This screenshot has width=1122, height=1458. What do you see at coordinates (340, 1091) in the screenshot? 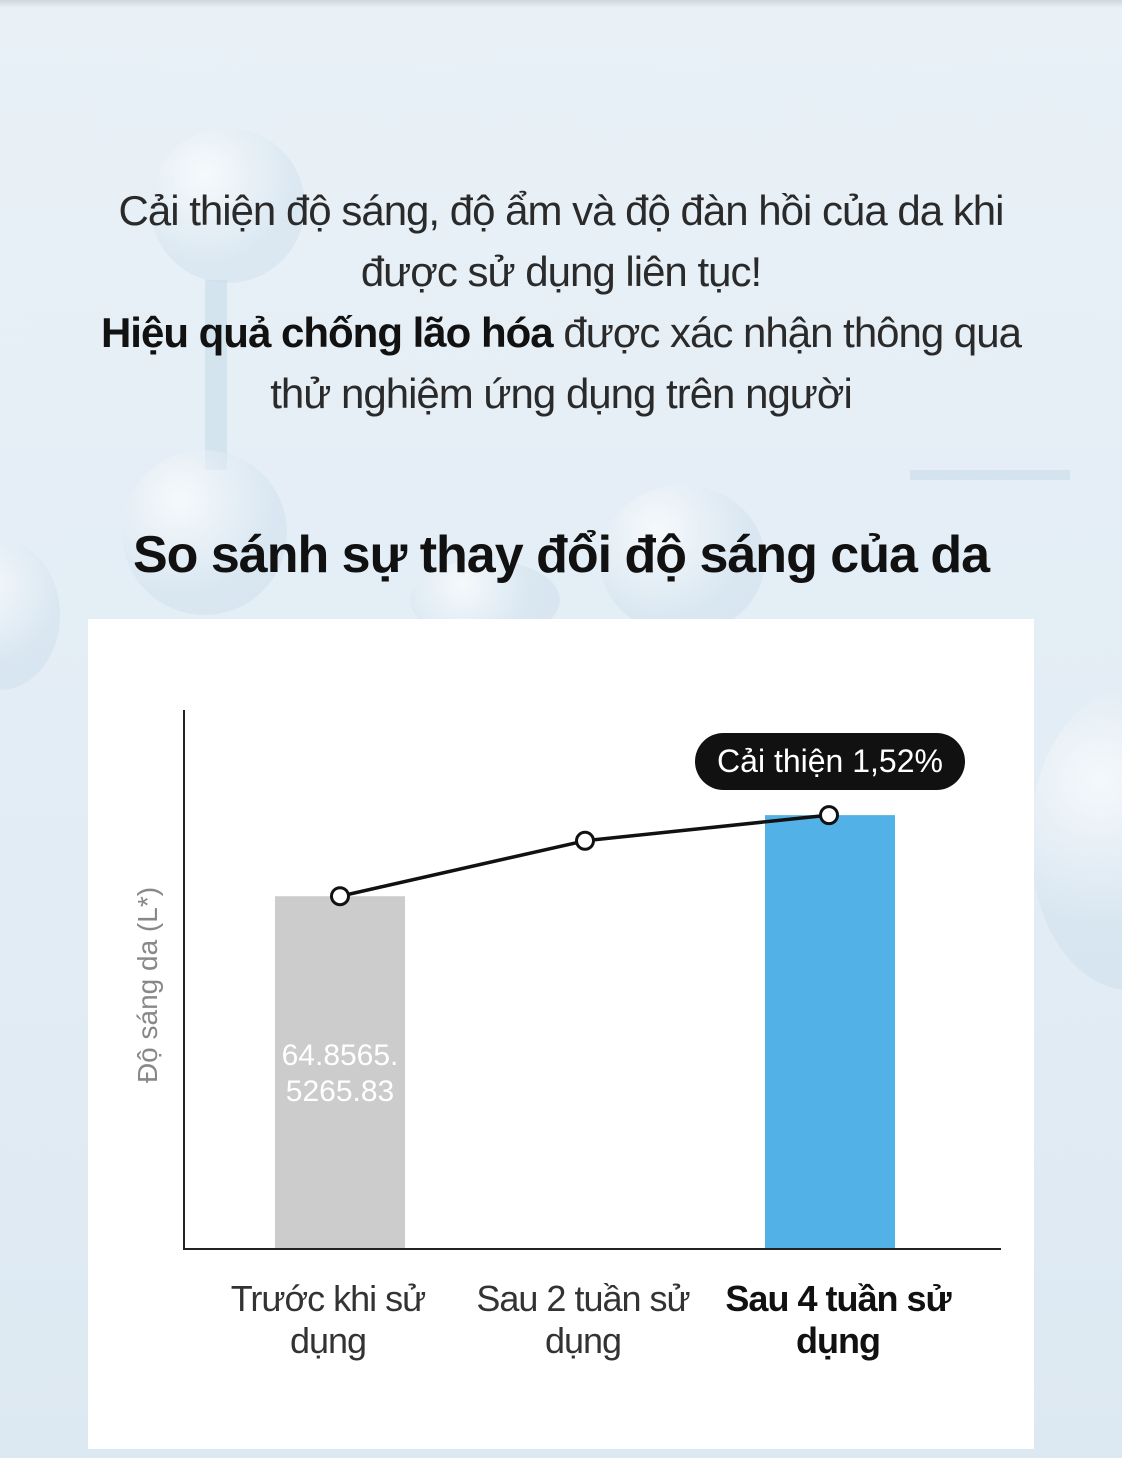
I see `bar-value-line-2: 5265.83` at bounding box center [340, 1091].